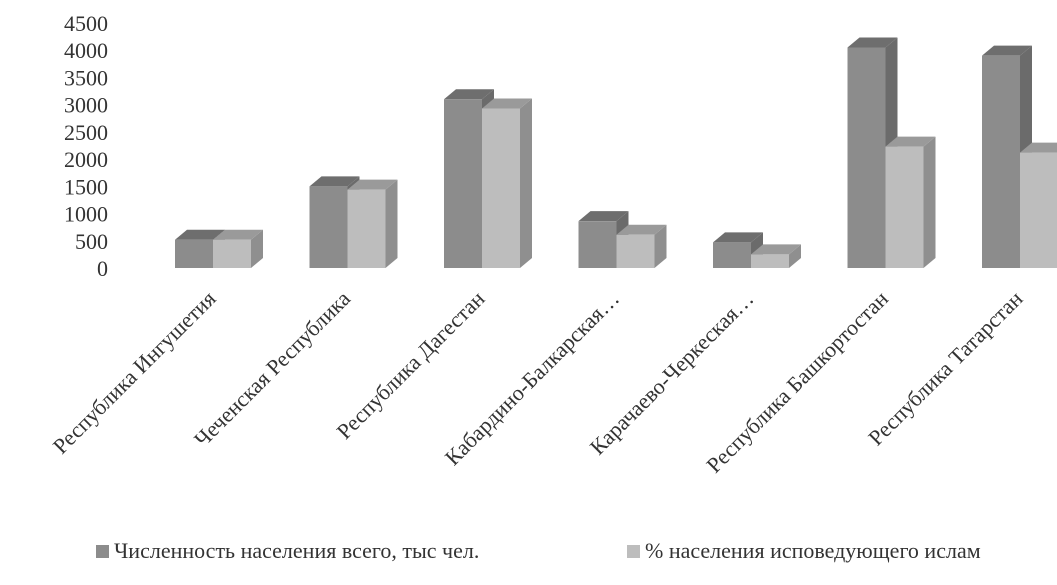 The width and height of the screenshot is (1057, 585). I want to click on x-tick-label: Чеченская Республика, so click(272, 369).